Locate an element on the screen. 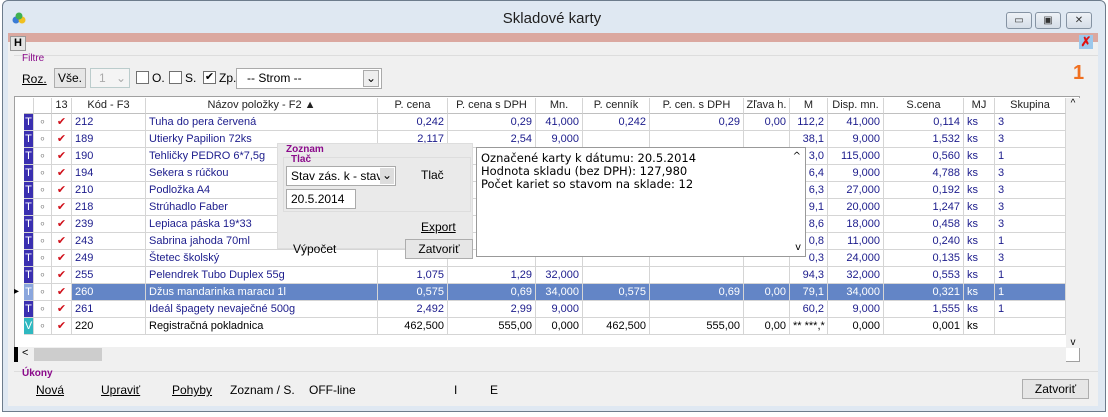  column-header-p-cena-dph: P. cena s DPH is located at coordinates (492, 106).